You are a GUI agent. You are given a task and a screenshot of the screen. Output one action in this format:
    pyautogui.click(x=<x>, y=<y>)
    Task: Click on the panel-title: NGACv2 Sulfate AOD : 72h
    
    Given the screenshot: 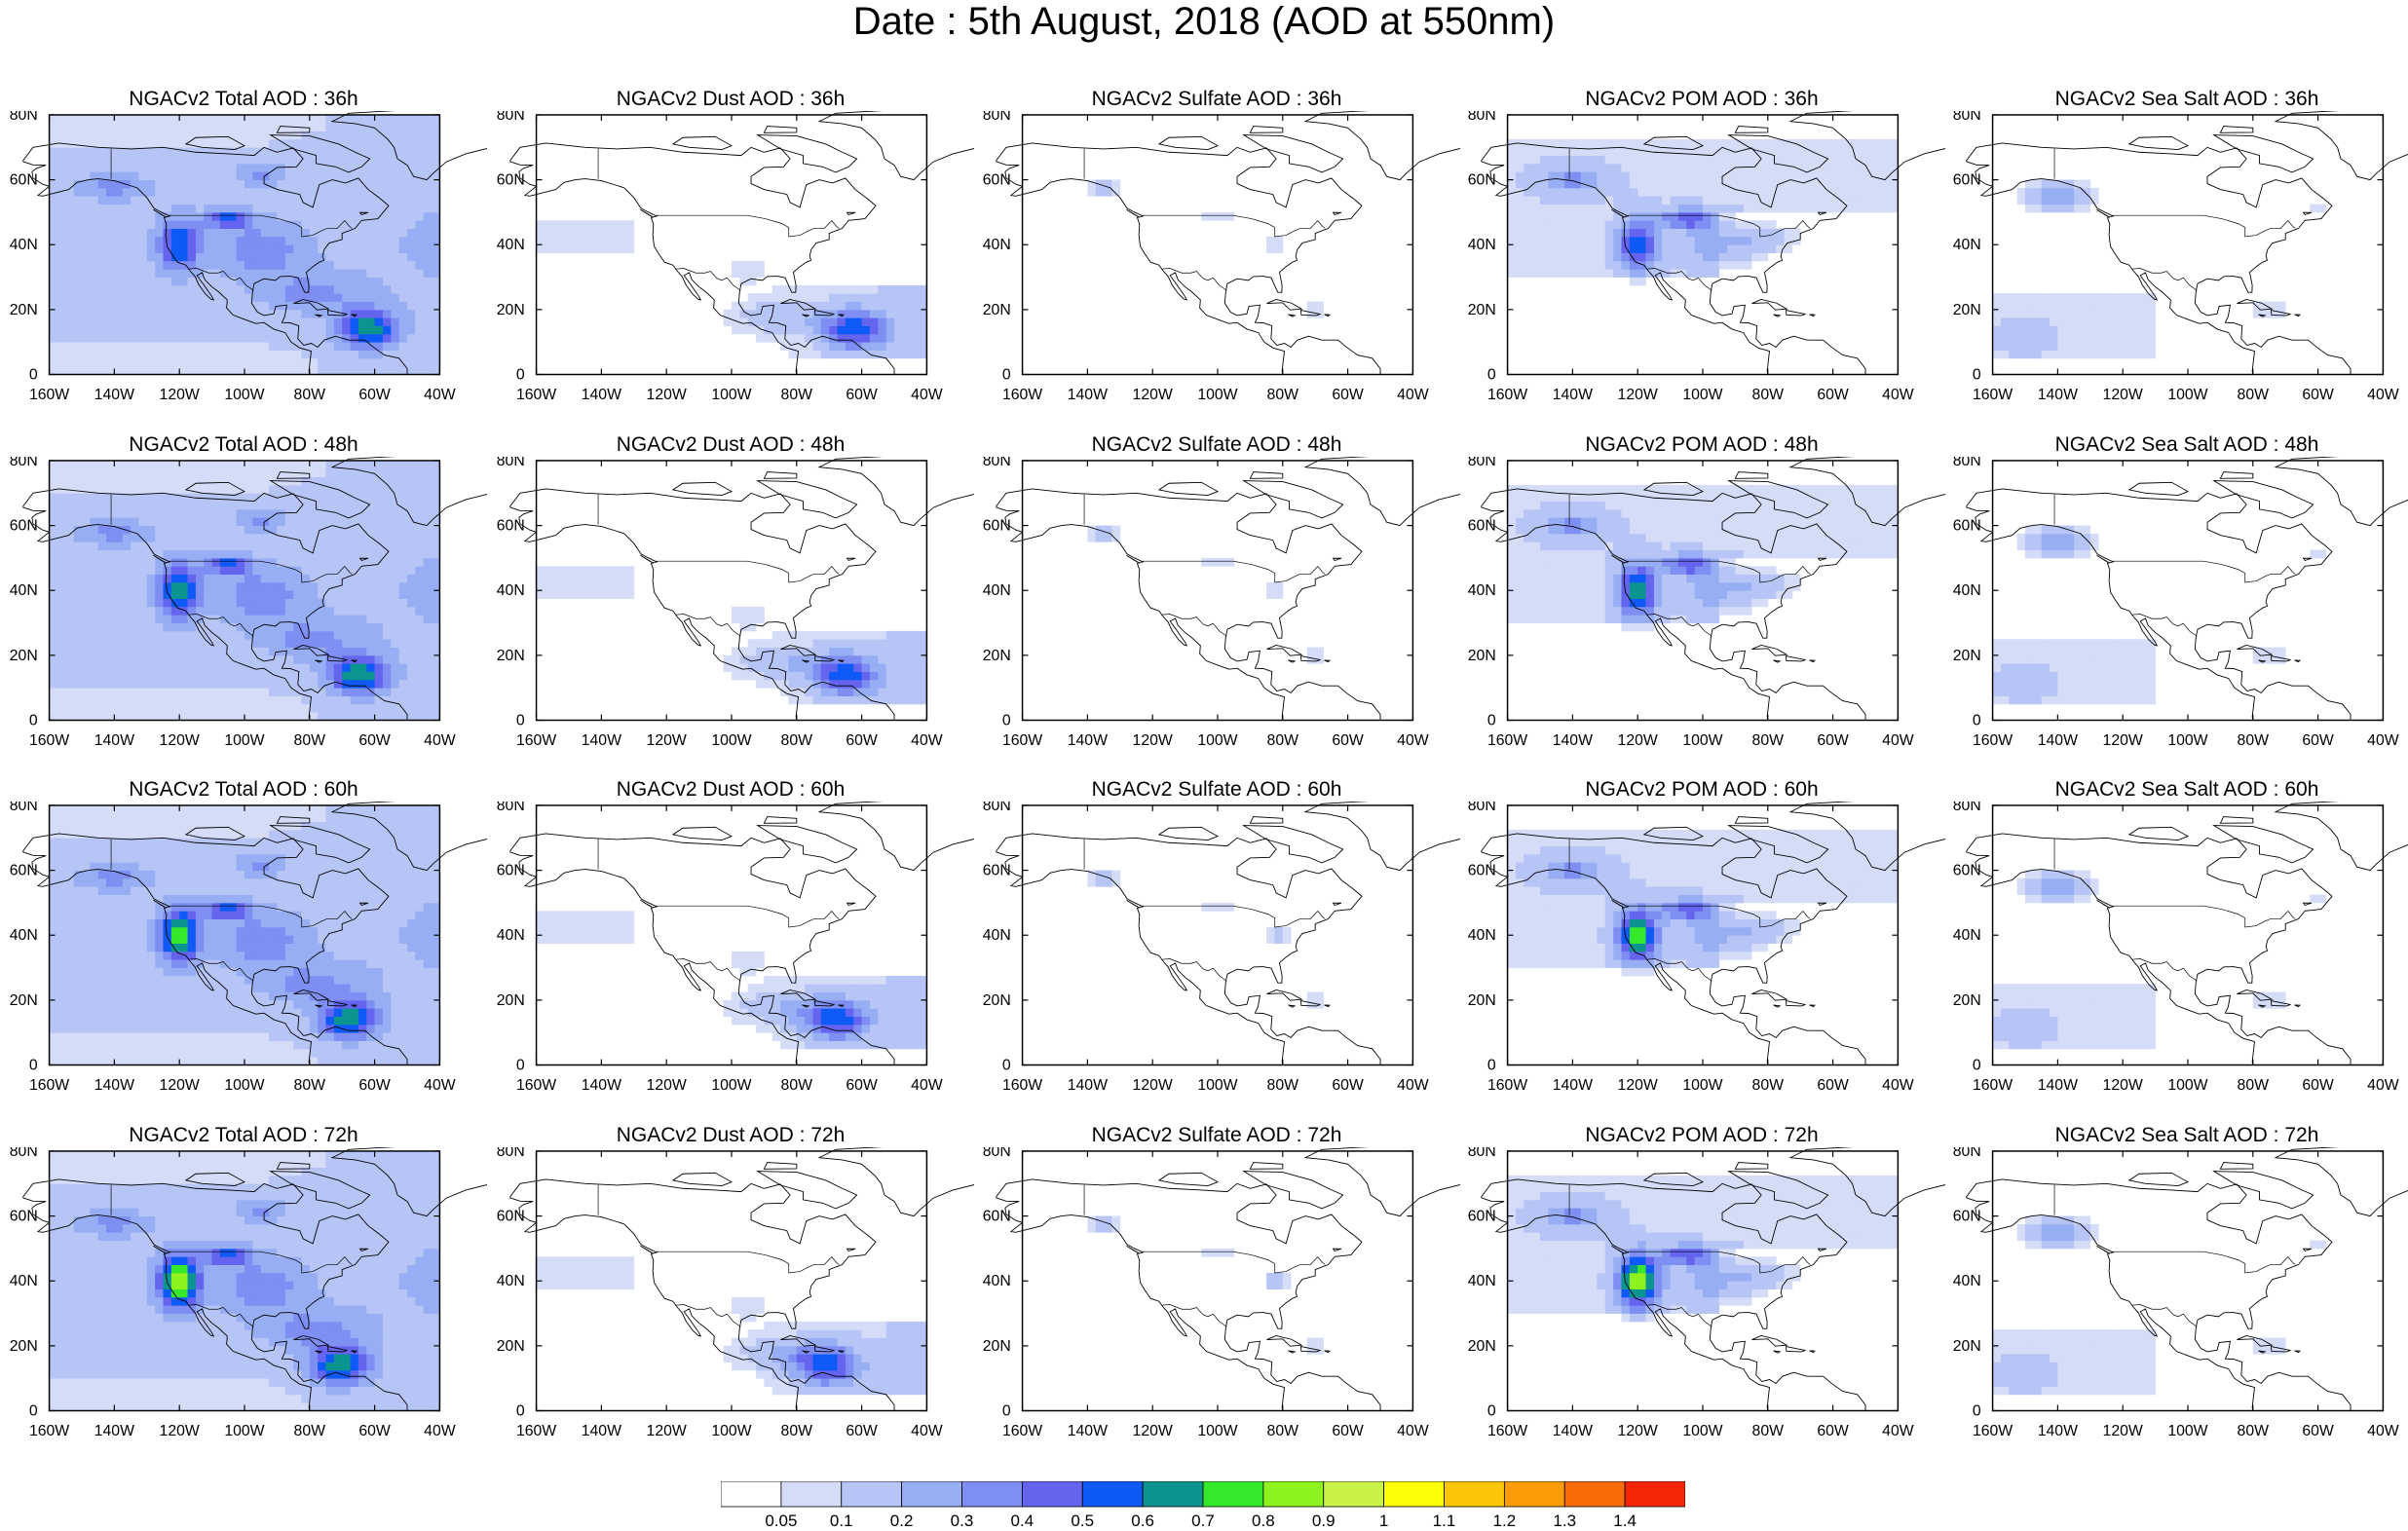 What is the action you would take?
    pyautogui.click(x=1216, y=1135)
    